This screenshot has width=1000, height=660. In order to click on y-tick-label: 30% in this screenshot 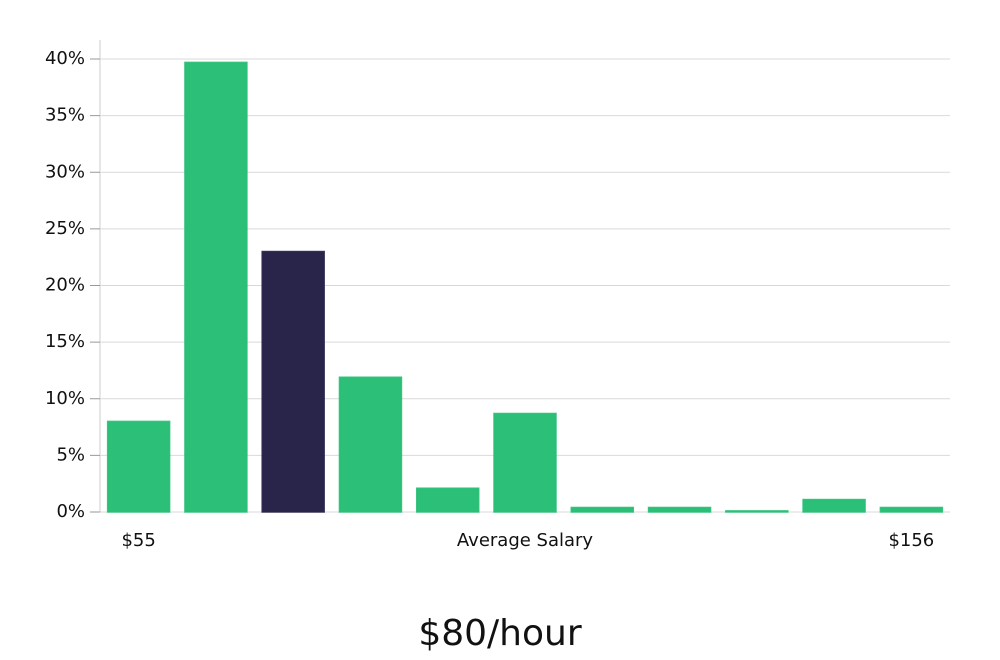, I will do `click(65, 171)`.